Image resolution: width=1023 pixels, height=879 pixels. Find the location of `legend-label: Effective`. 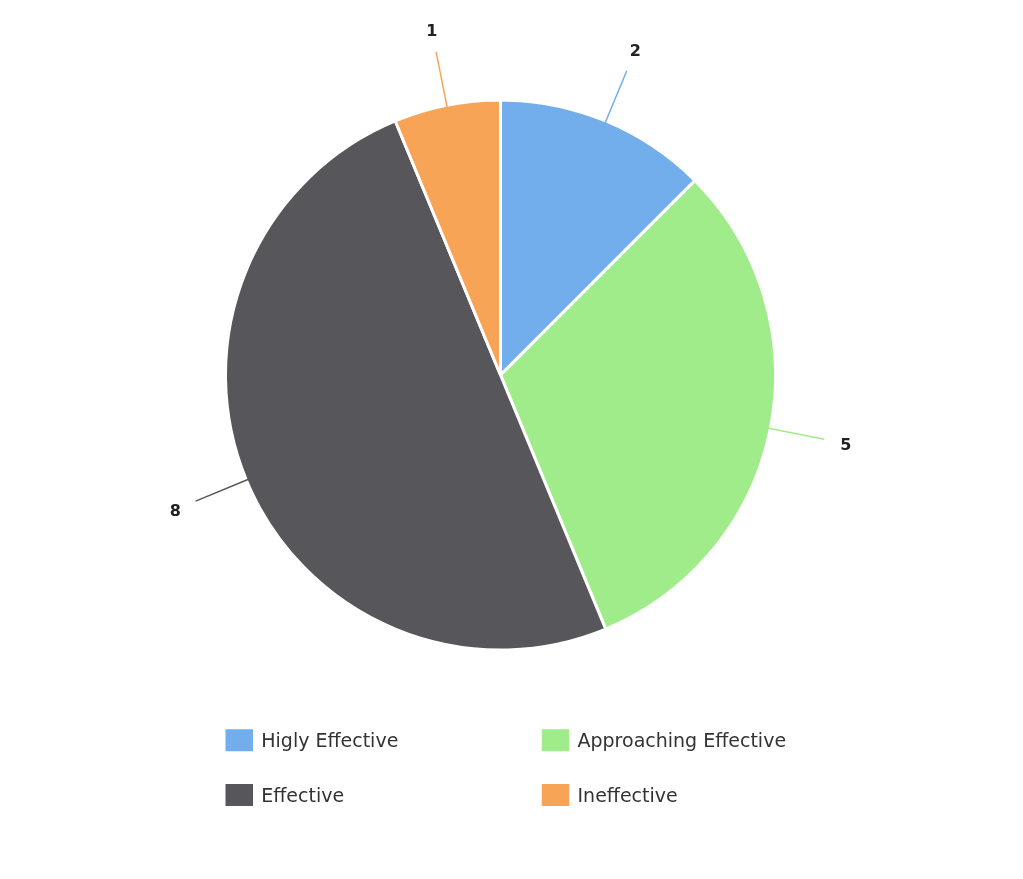

legend-label: Effective is located at coordinates (303, 795).